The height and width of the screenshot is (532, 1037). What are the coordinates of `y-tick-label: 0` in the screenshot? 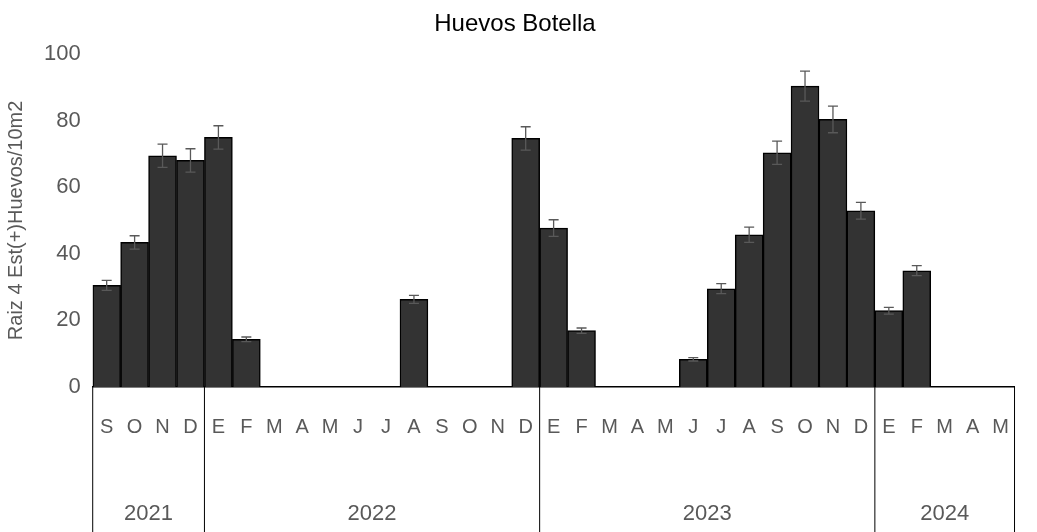 It's located at (74, 386).